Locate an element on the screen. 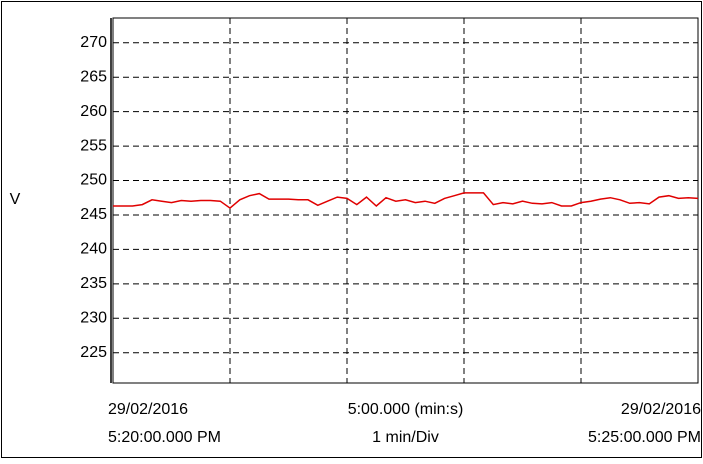  x-label: 5:00.000 (min:s) is located at coordinates (406, 409).